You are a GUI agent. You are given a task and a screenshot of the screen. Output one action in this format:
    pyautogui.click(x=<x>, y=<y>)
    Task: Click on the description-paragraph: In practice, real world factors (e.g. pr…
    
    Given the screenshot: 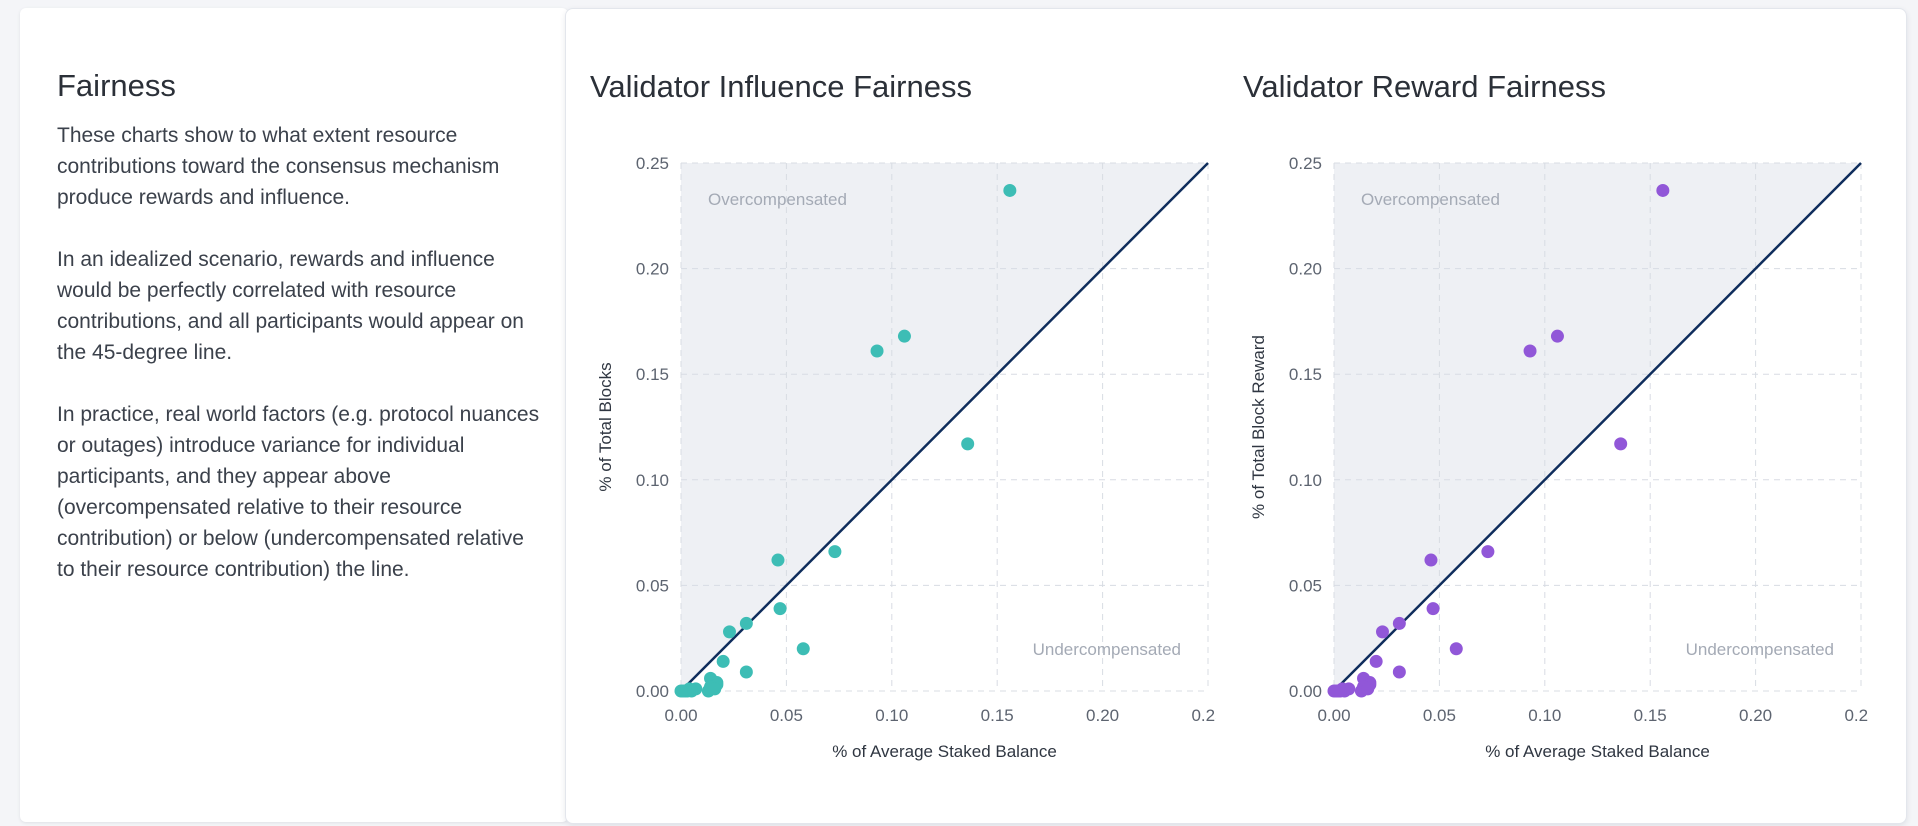 What is the action you would take?
    pyautogui.click(x=298, y=492)
    